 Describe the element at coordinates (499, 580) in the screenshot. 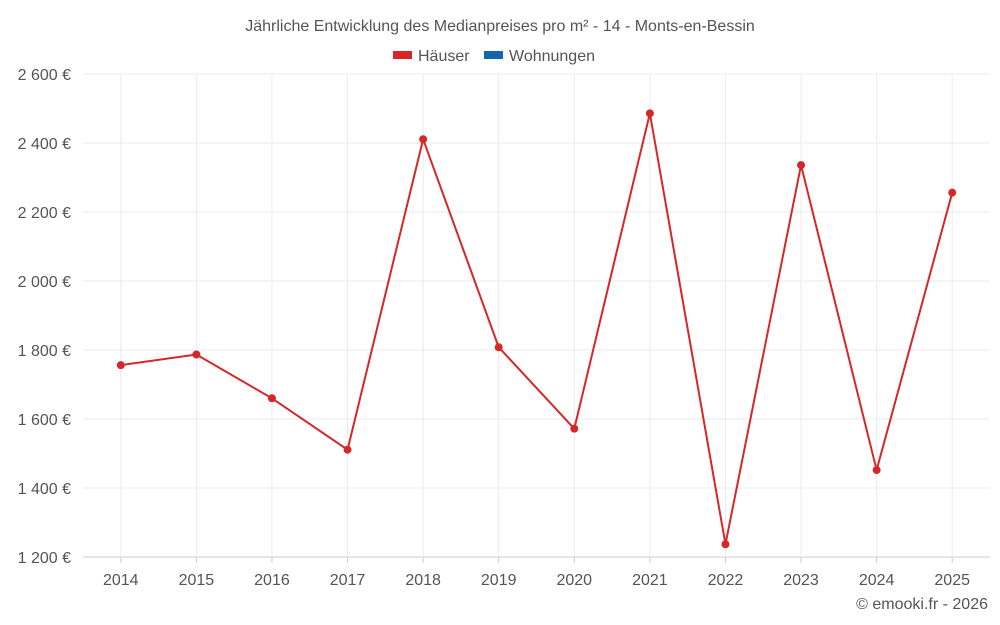

I see `x-tick-label: 2019` at that location.